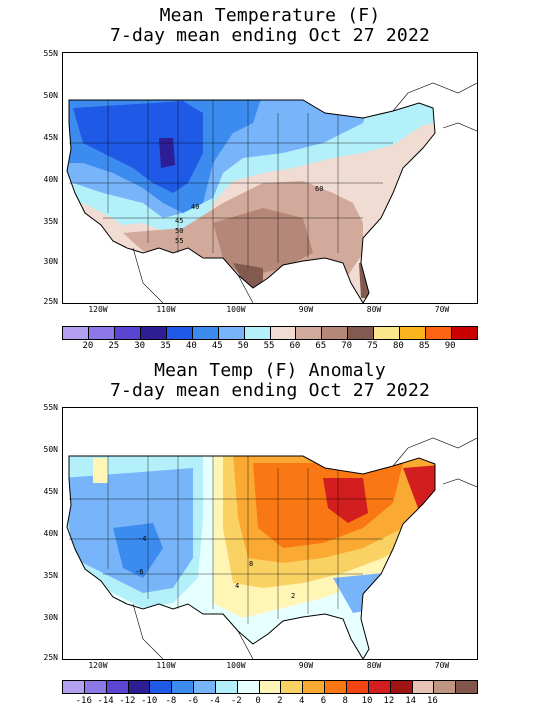  Describe the element at coordinates (374, 309) in the screenshot. I see `top-lon-tick: 80W` at that location.